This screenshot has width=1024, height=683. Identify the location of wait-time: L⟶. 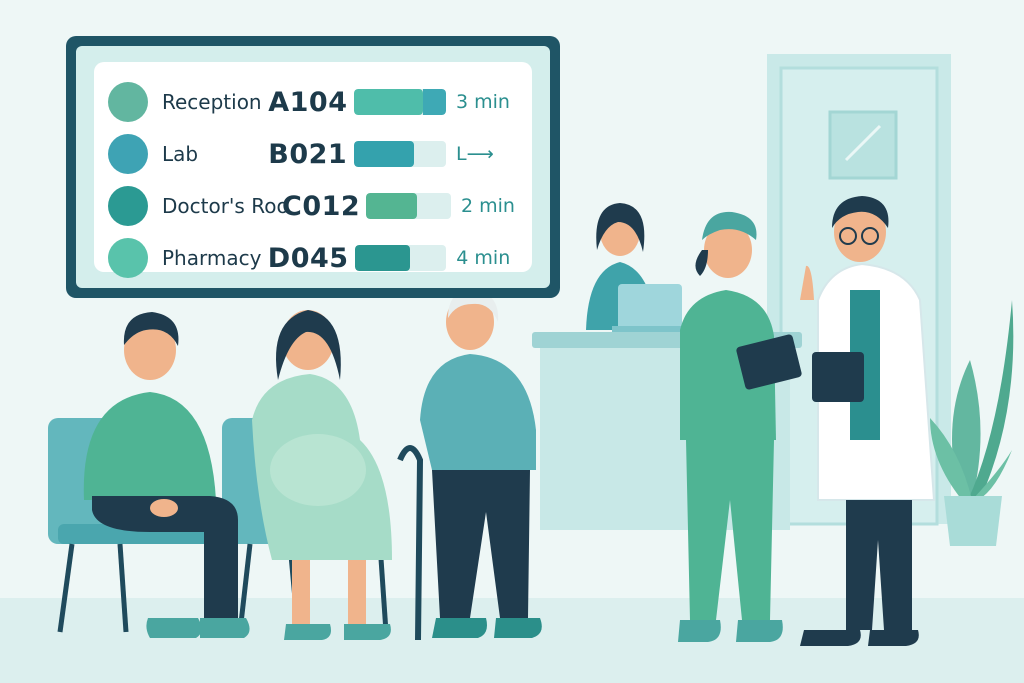
(475, 154).